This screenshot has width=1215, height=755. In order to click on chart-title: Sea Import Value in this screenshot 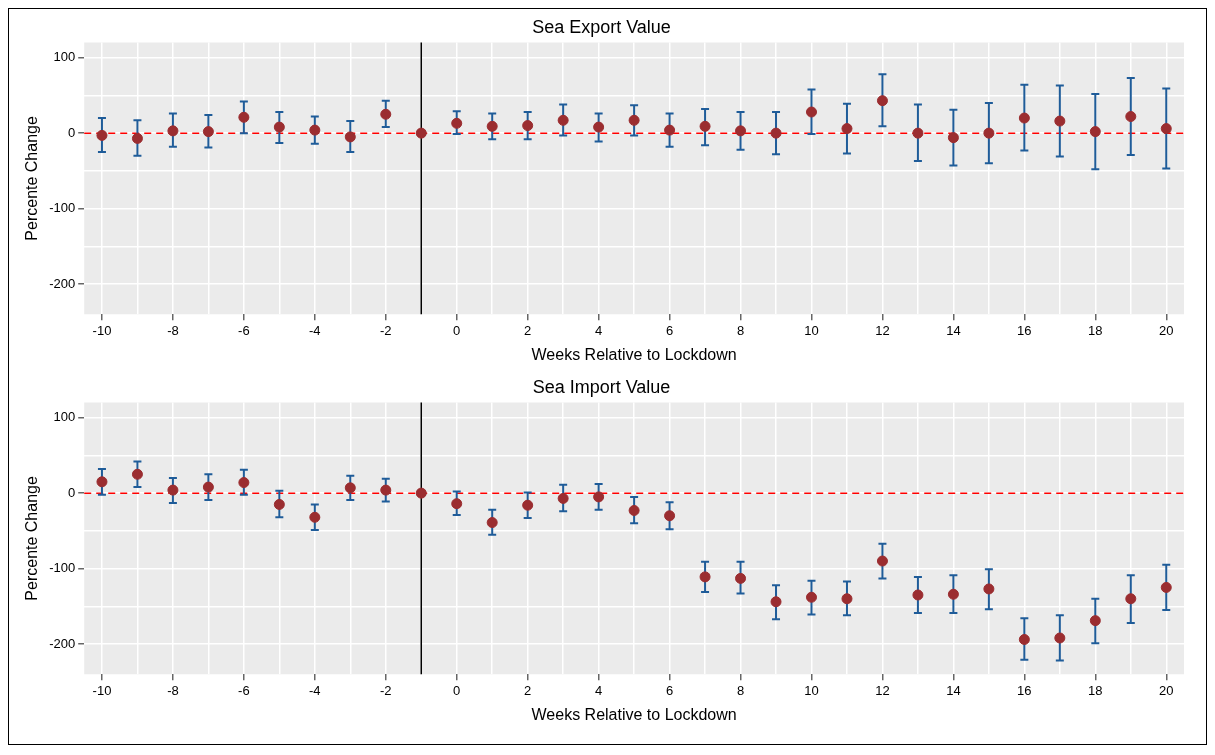, I will do `click(601, 386)`.